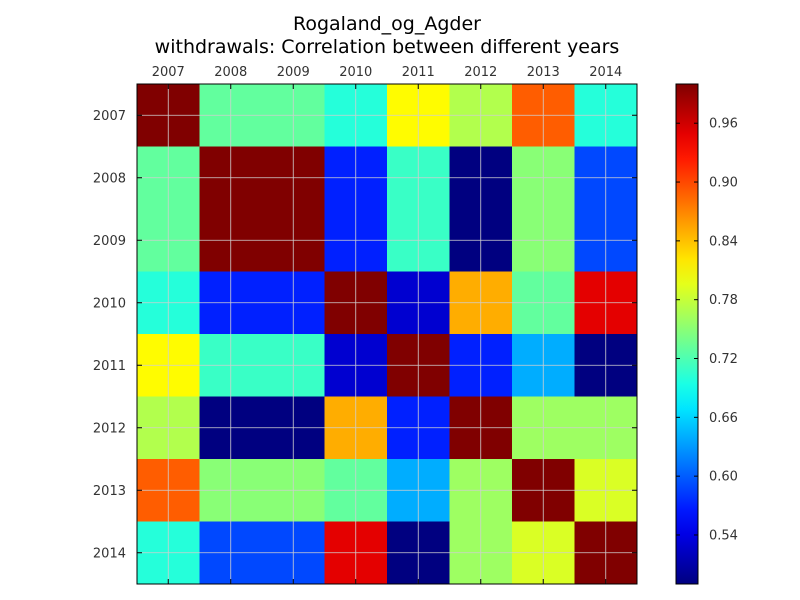  What do you see at coordinates (109, 303) in the screenshot?
I see `y-tick-label: 2010` at bounding box center [109, 303].